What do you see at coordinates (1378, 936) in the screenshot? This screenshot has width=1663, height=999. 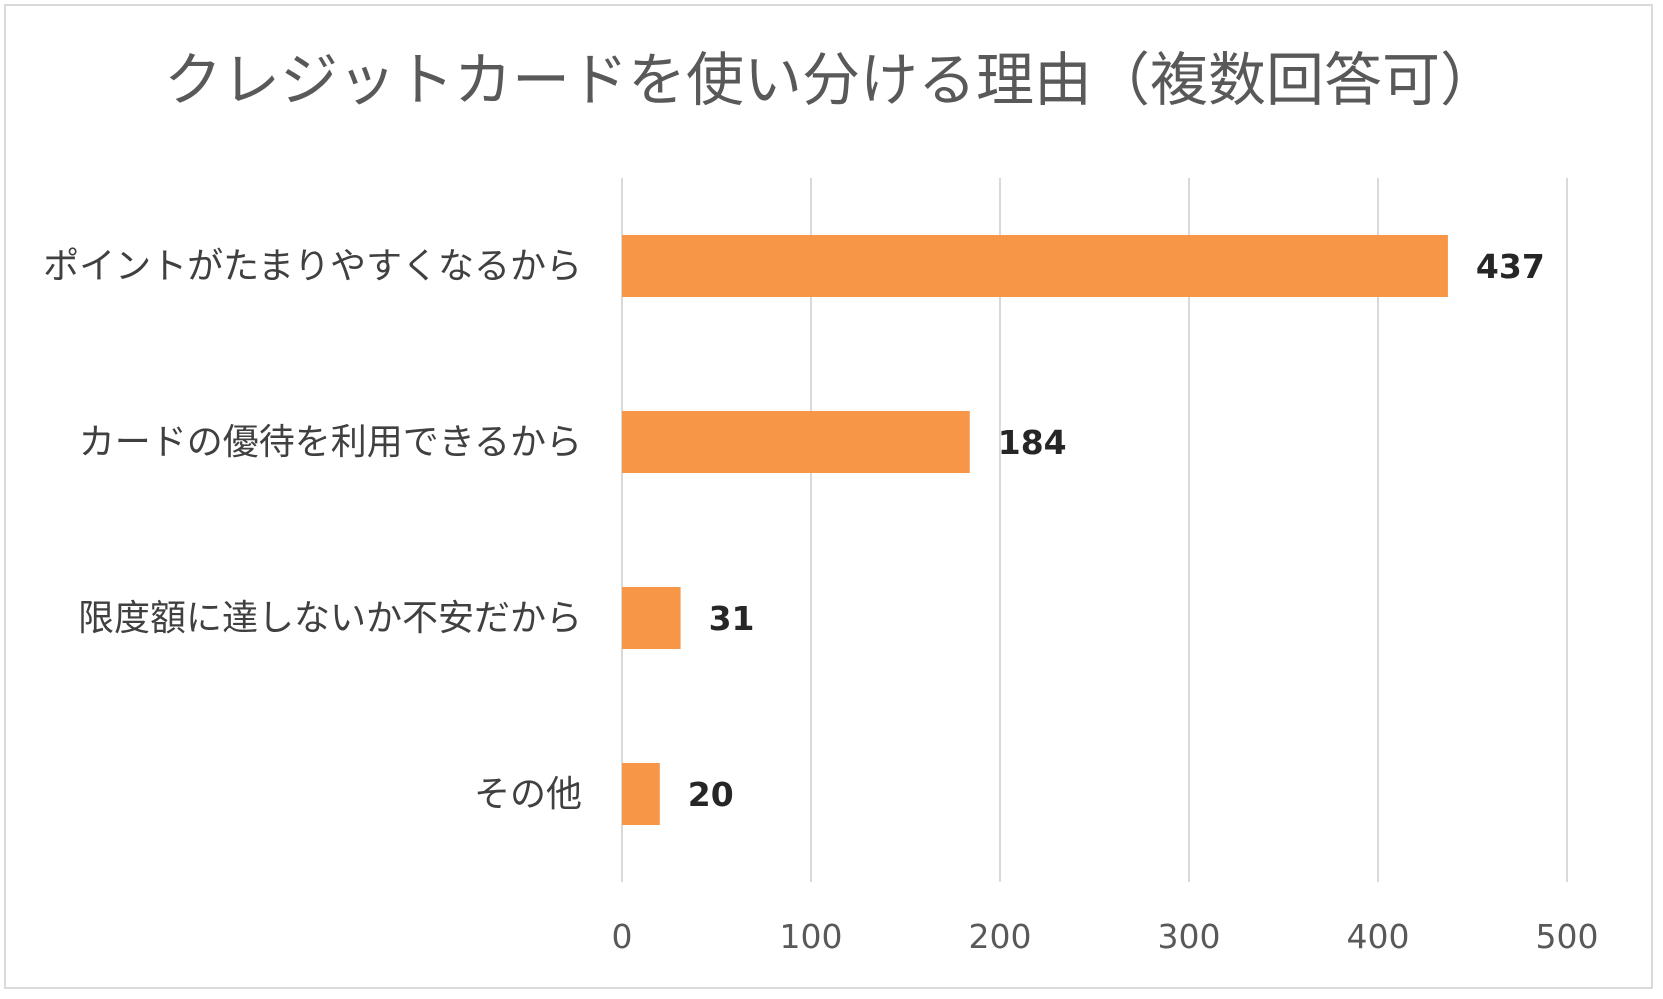 I see `x-tick-label: 400` at bounding box center [1378, 936].